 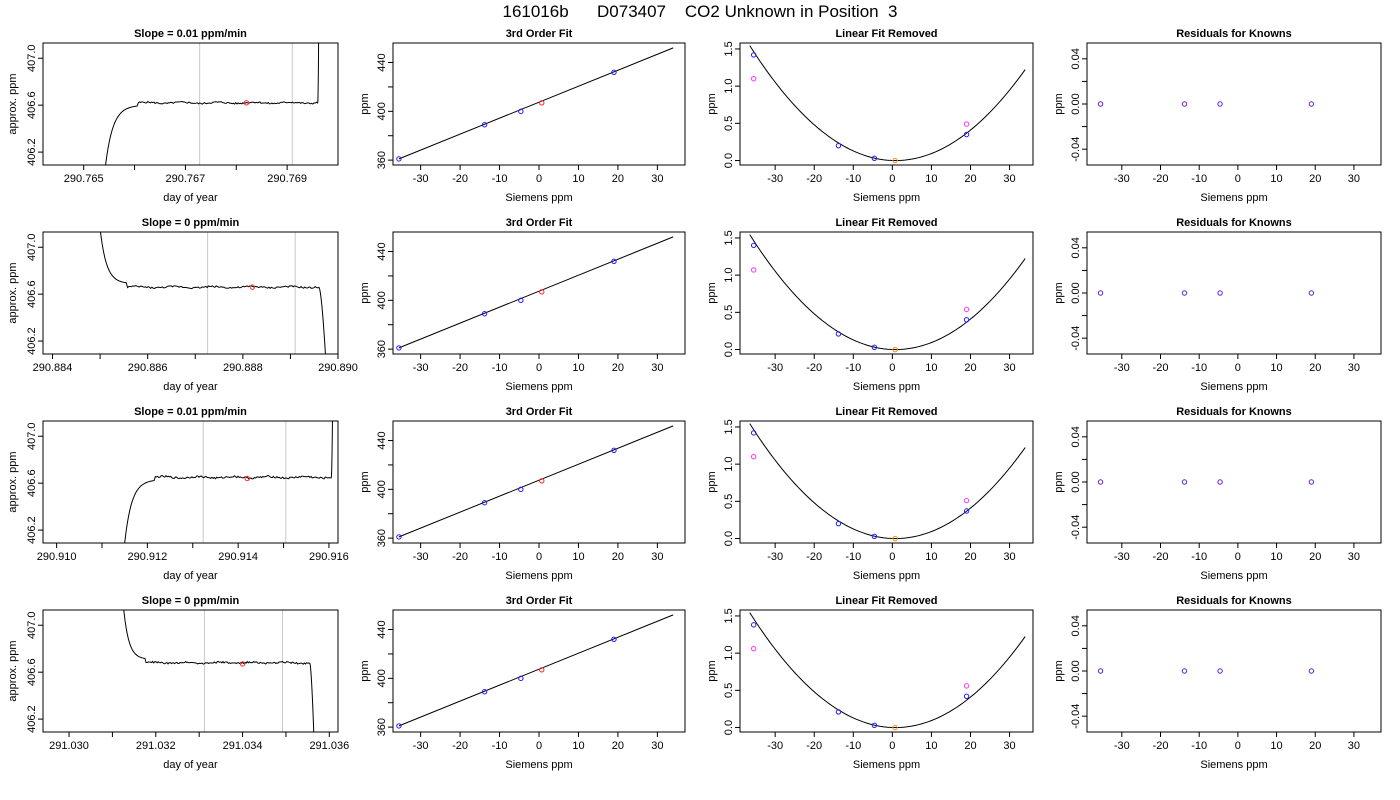 What do you see at coordinates (247, 478) in the screenshot?
I see `sample-point` at bounding box center [247, 478].